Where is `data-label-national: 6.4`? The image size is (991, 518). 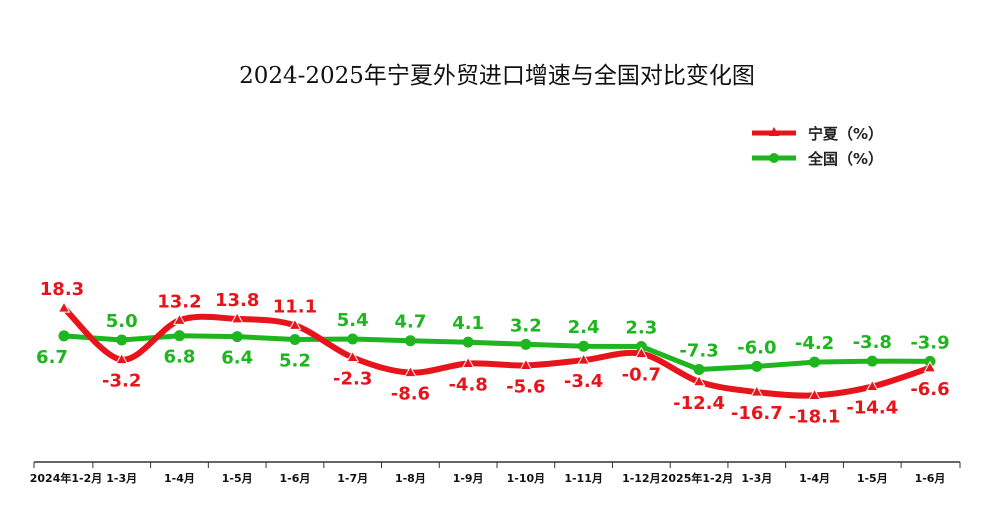 data-label-national: 6.4 is located at coordinates (237, 358).